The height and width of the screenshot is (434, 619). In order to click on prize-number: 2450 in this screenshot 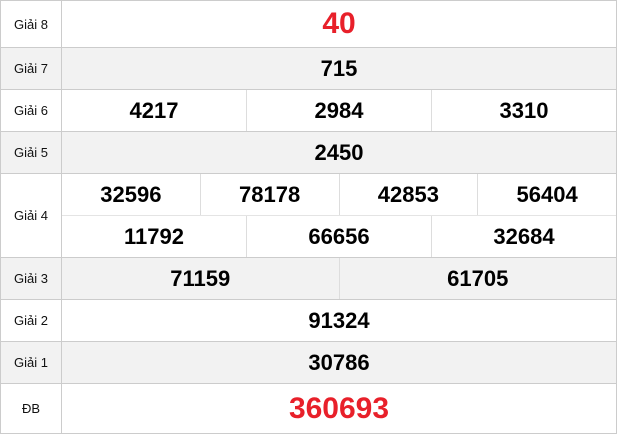, I will do `click(339, 152)`.